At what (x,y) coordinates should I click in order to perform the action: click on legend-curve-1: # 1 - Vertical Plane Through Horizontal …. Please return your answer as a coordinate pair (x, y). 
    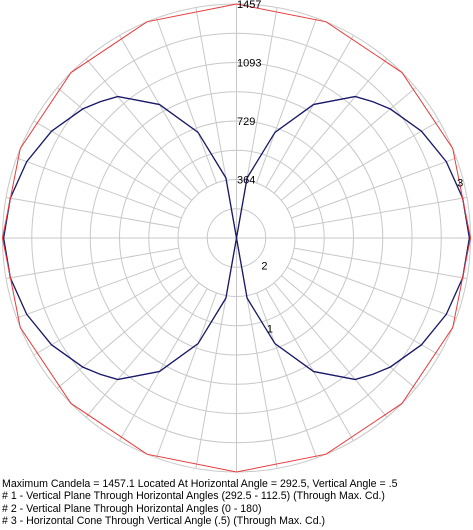
    Looking at the image, I should click on (193, 496).